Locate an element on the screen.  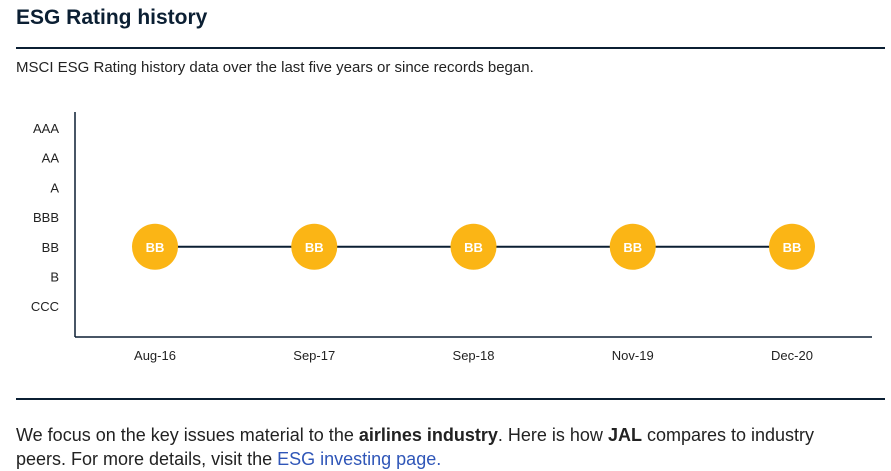
industry-name: airlines industry is located at coordinates (428, 435).